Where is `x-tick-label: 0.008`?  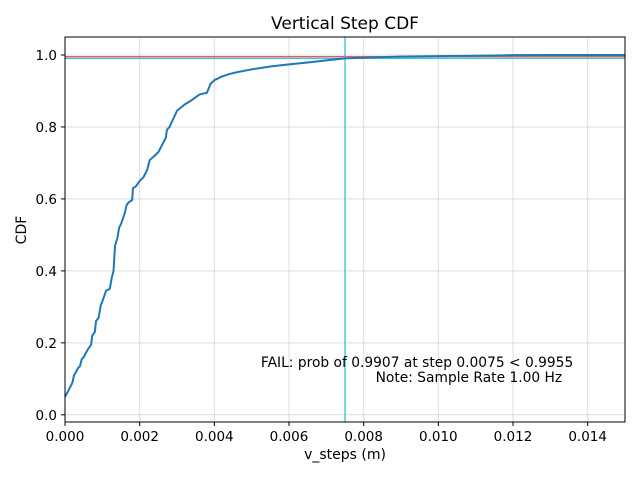
x-tick-label: 0.008 is located at coordinates (363, 437).